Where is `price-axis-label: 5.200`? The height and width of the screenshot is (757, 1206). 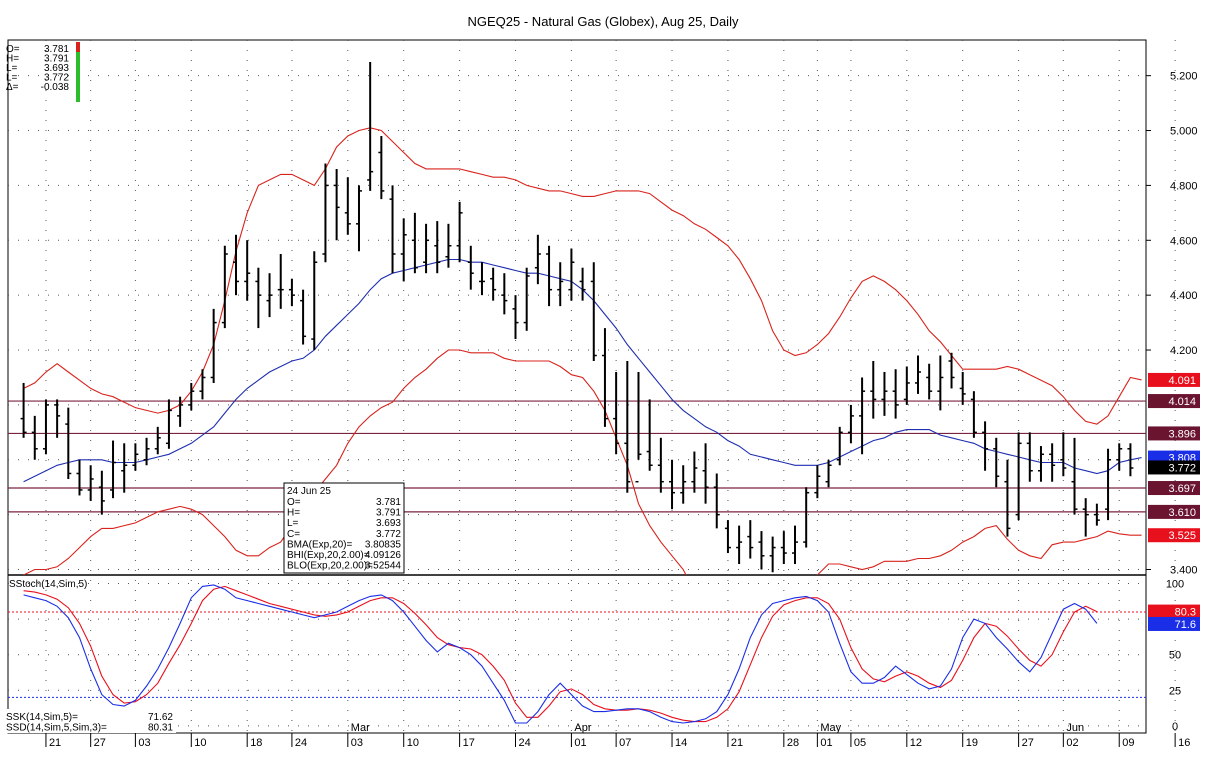 price-axis-label: 5.200 is located at coordinates (1184, 77).